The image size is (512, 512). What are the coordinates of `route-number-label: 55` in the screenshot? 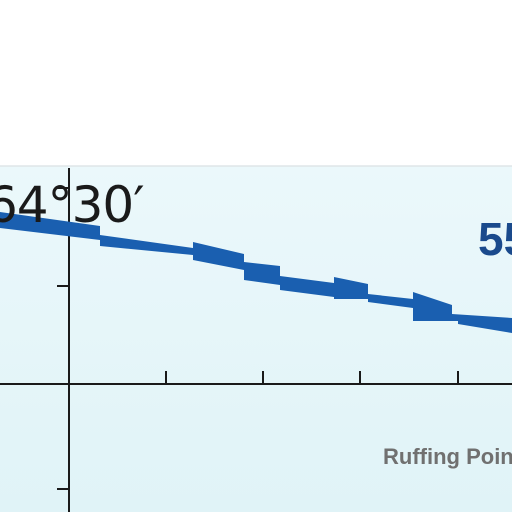 It's located at (495, 239).